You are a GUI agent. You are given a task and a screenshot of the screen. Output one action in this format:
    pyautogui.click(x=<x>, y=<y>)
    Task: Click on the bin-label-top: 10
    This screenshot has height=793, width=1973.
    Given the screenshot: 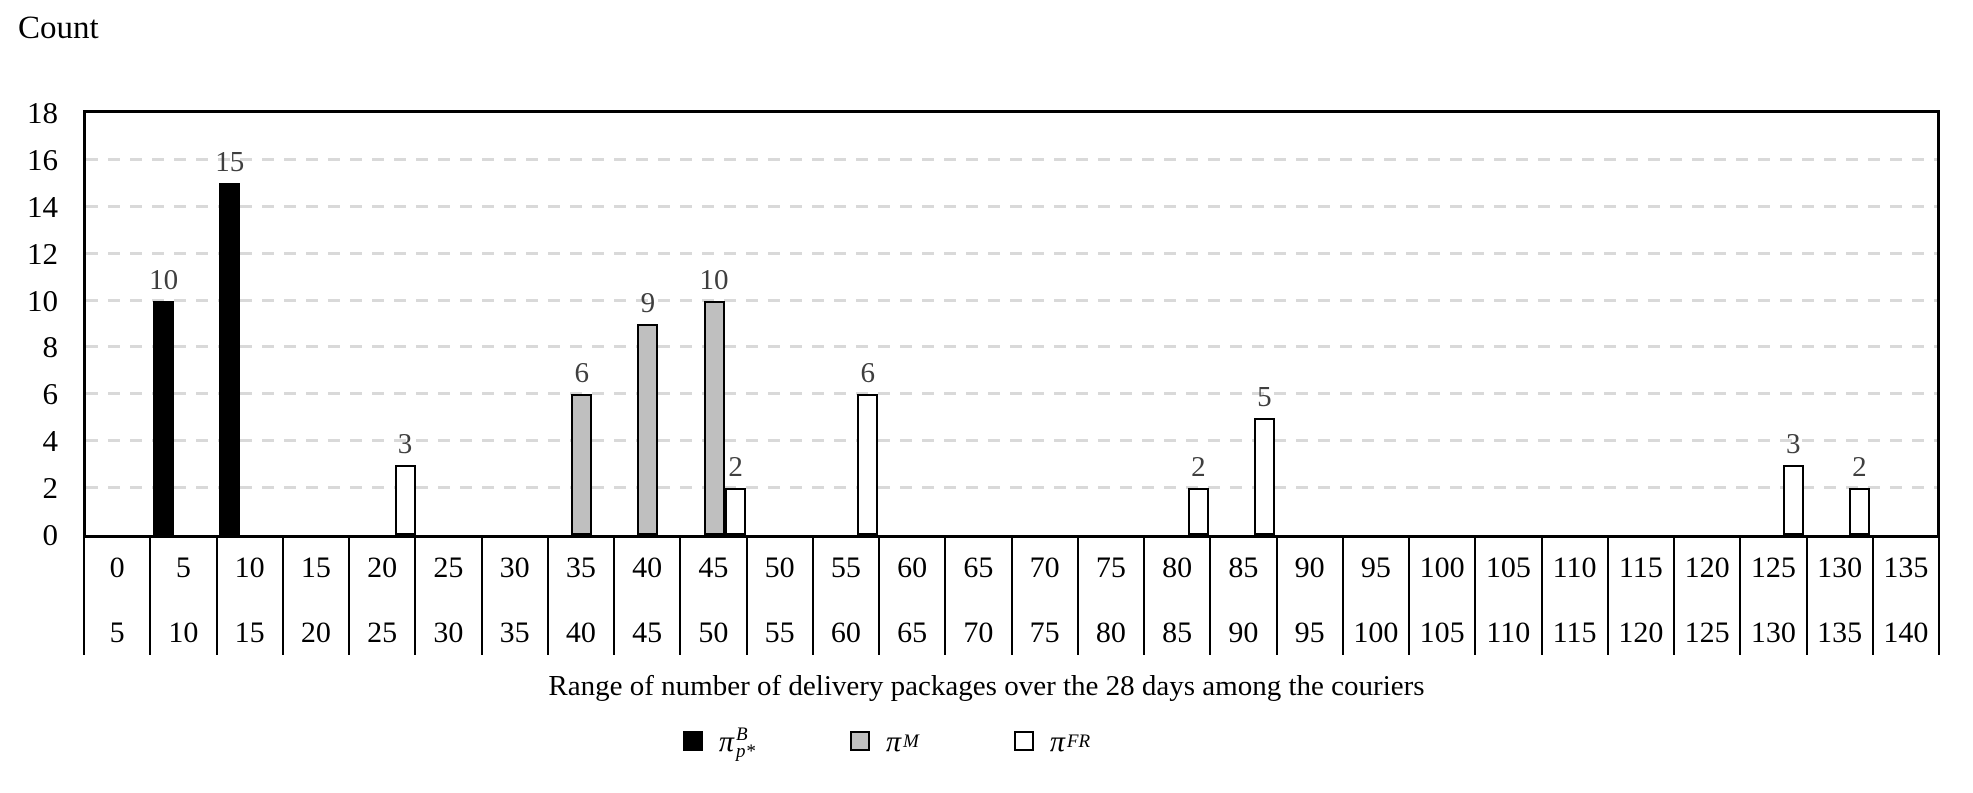 What is the action you would take?
    pyautogui.click(x=249, y=567)
    